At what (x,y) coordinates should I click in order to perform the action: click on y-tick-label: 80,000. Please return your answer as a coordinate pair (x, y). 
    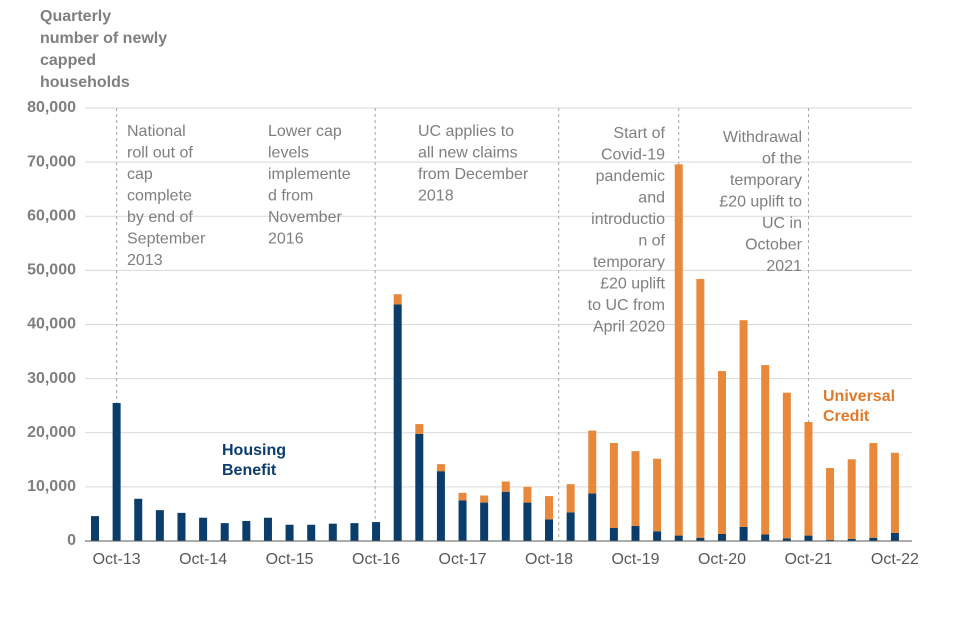
    Looking at the image, I should click on (51, 107).